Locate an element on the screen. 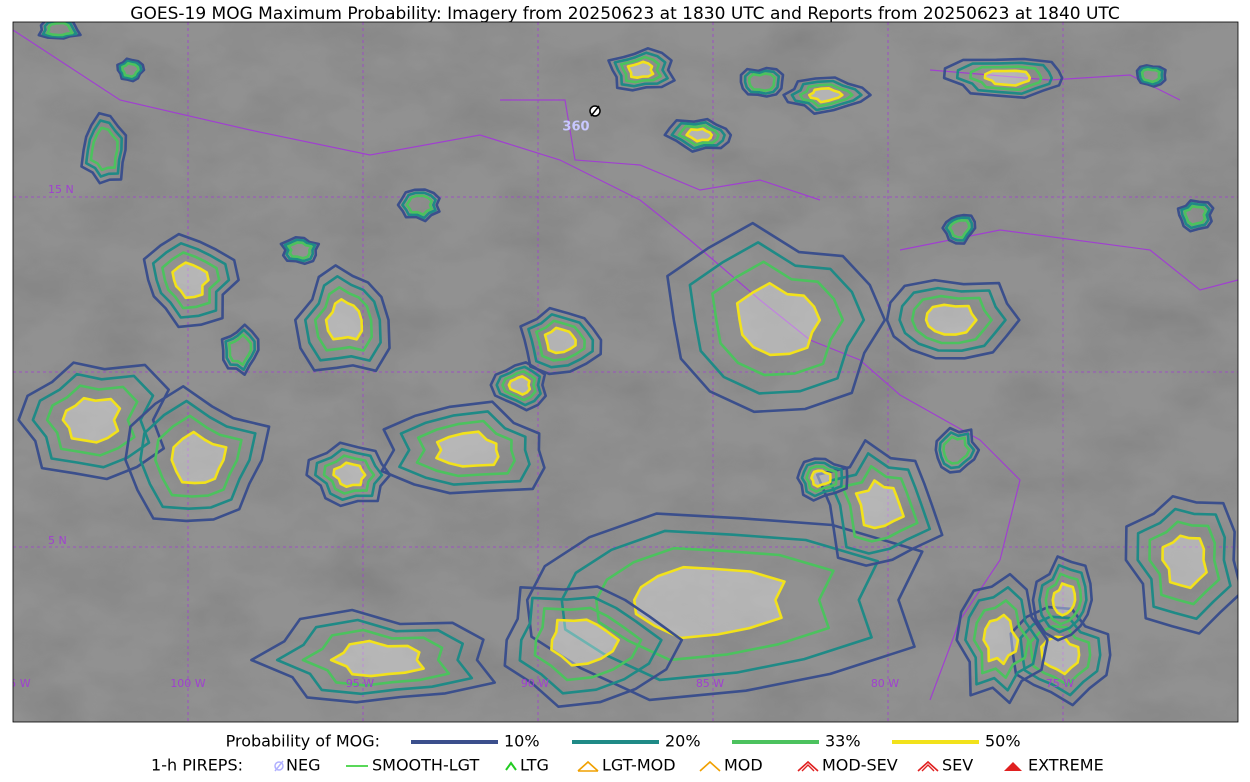 The width and height of the screenshot is (1250, 782). lon-label: 100 W is located at coordinates (187, 683).